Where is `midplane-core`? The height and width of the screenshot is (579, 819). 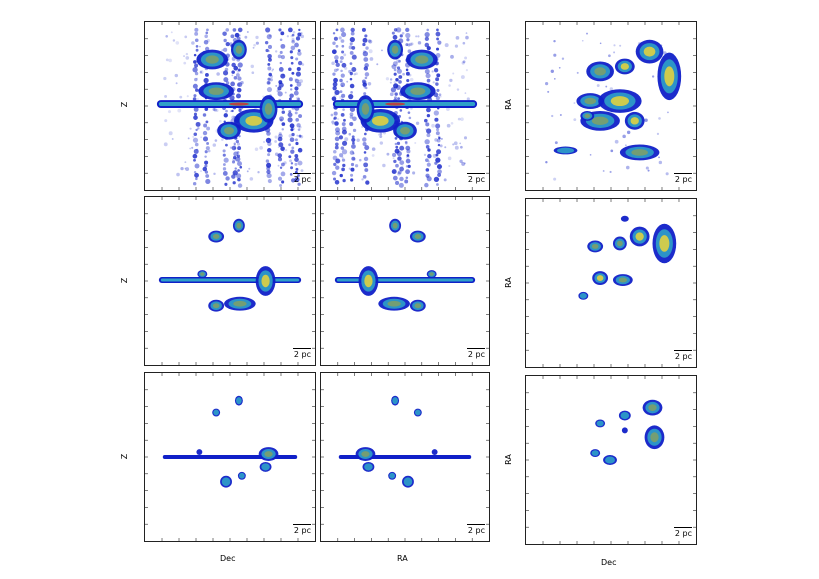 midplane-core is located at coordinates (230, 280).